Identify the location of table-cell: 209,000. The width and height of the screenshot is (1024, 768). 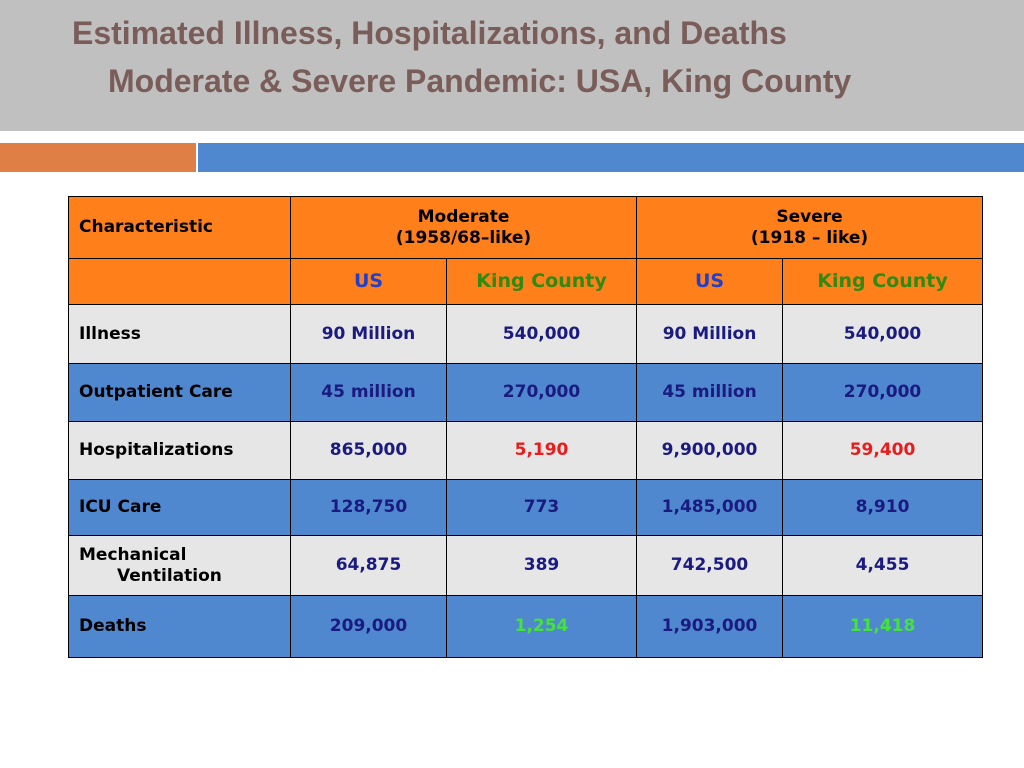
(368, 626).